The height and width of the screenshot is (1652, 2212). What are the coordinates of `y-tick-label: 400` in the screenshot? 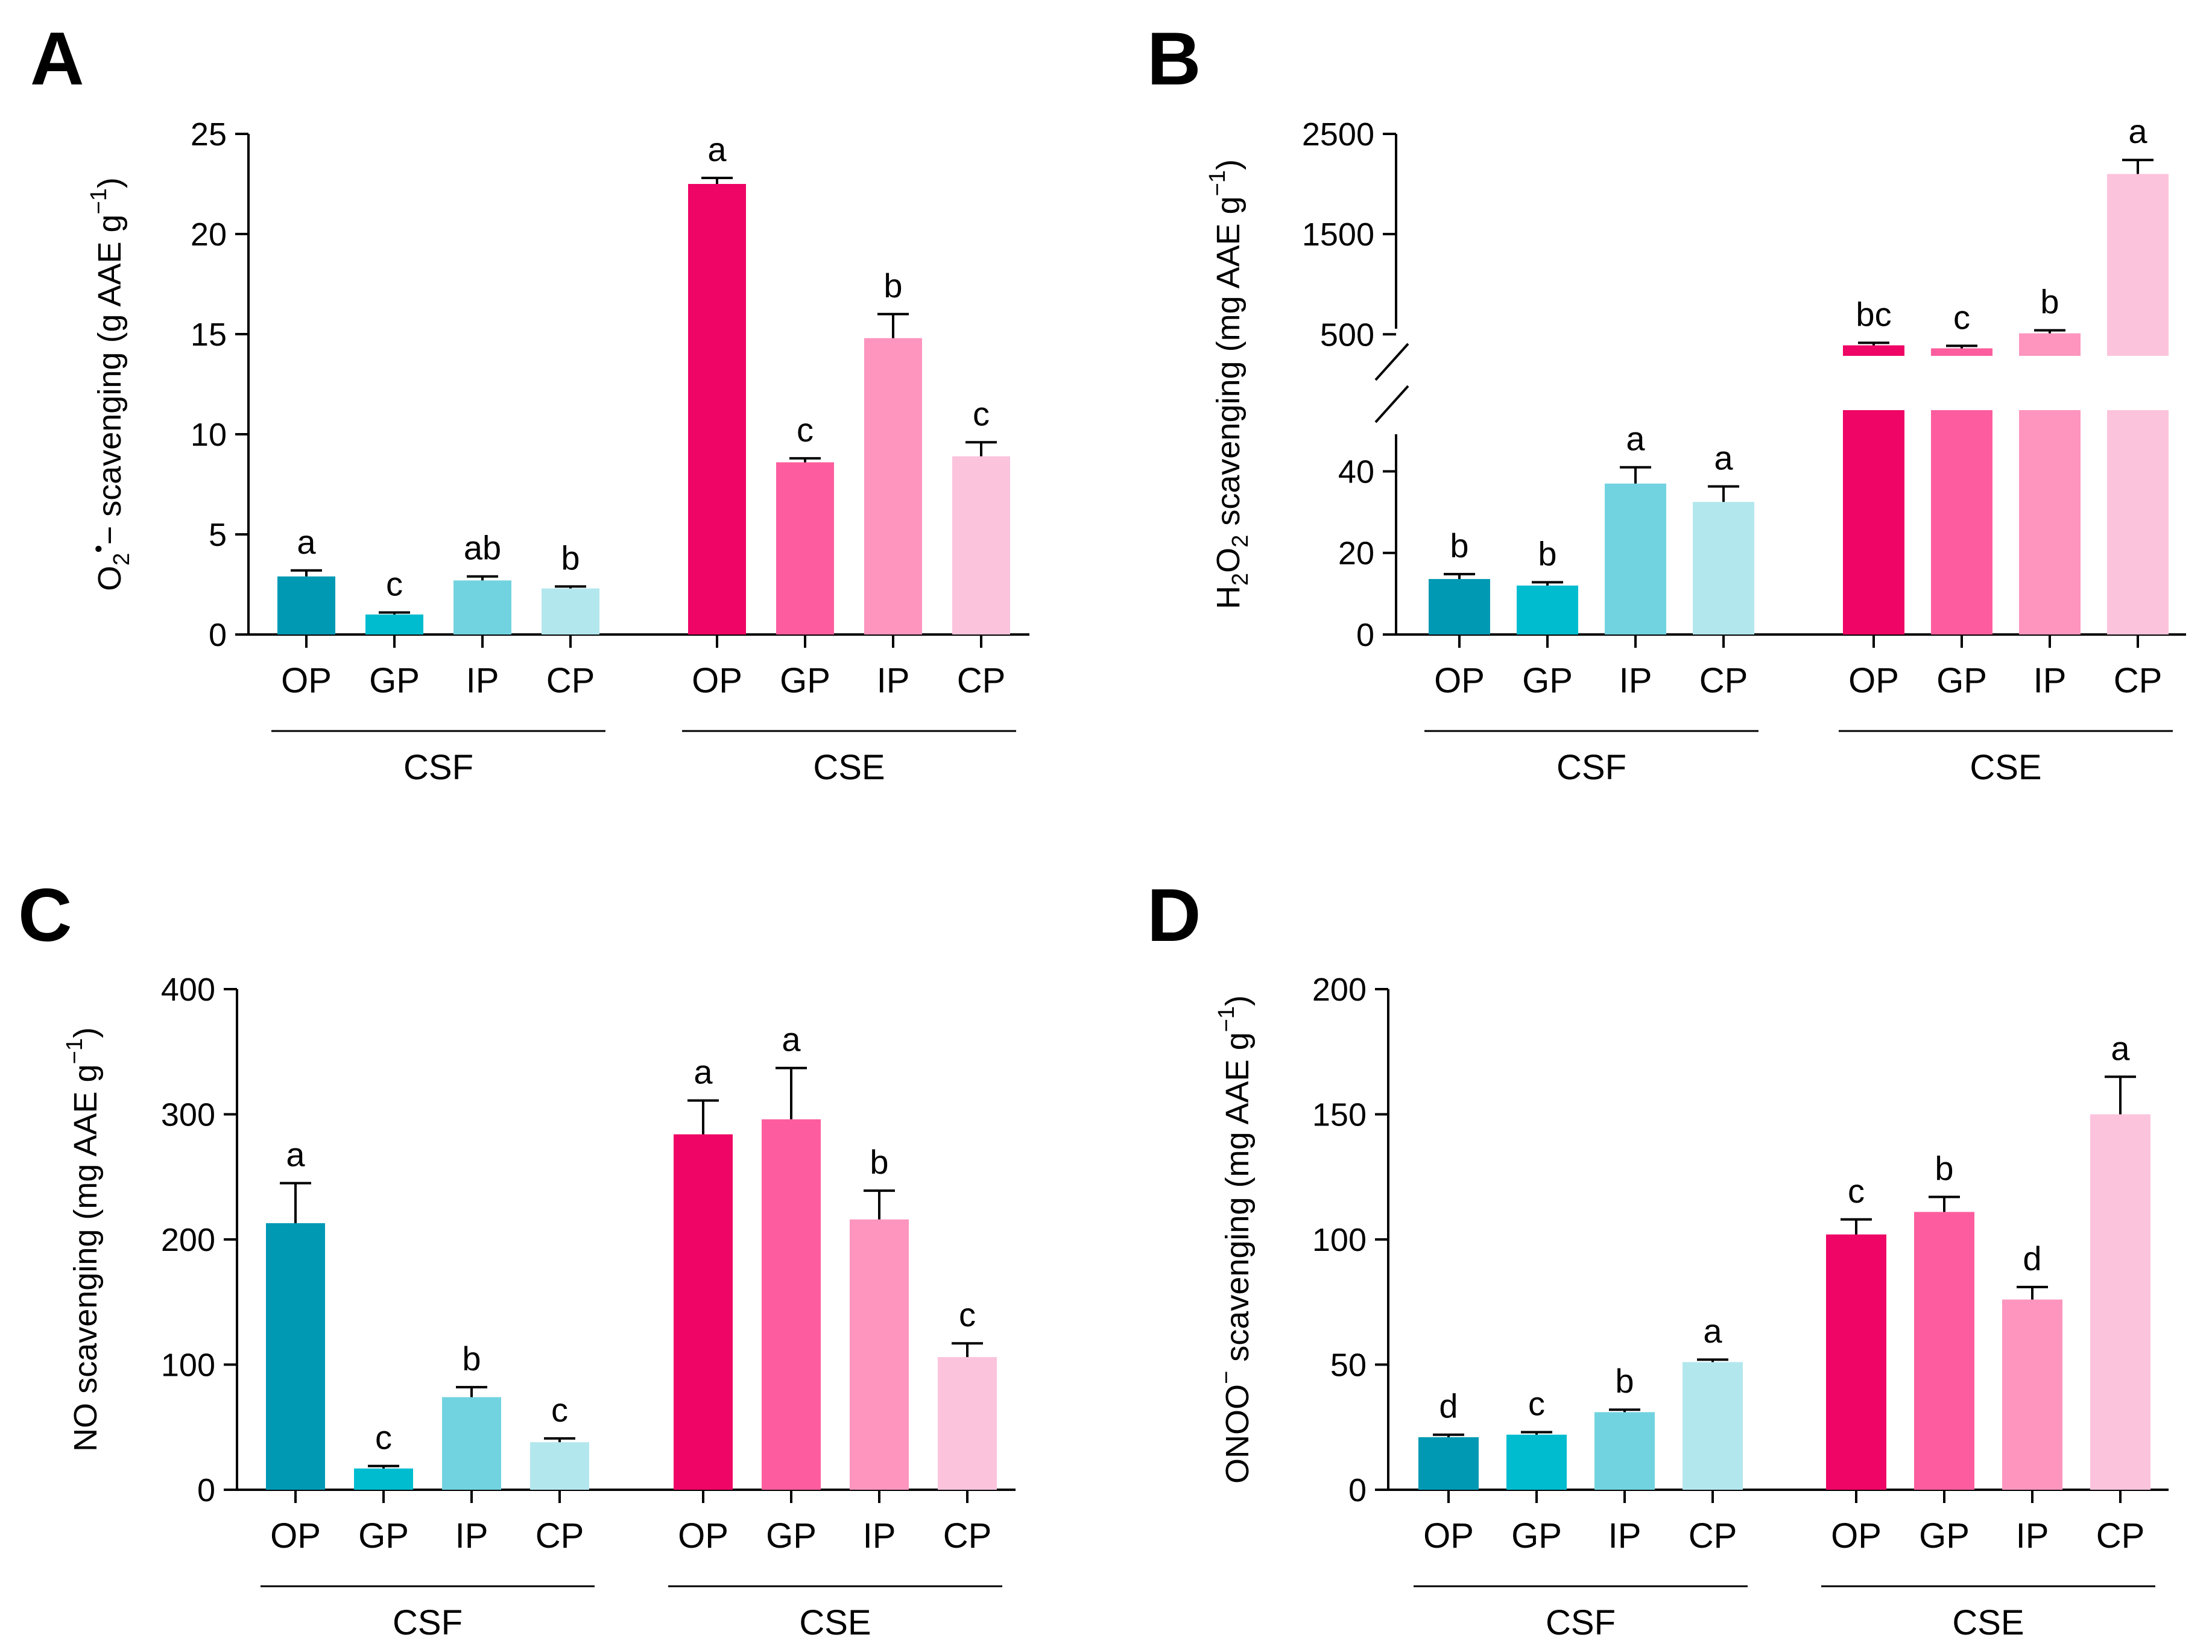 It's located at (188, 990).